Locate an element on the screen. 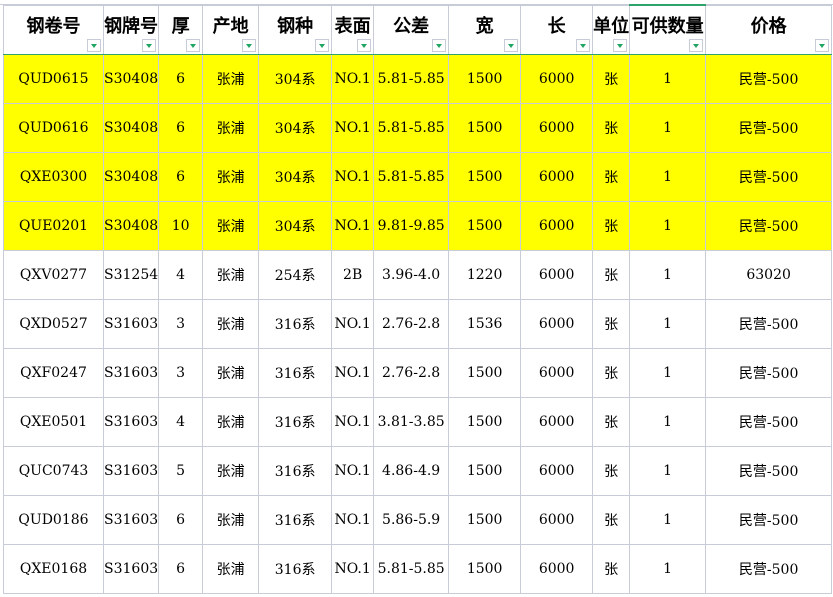 The height and width of the screenshot is (597, 833). table-cell: QXE0501 is located at coordinates (53, 422).